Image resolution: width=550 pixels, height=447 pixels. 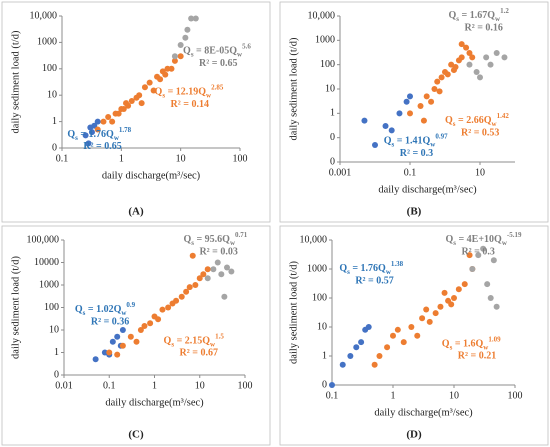 I want to click on y-tick-label: 1000, so click(x=317, y=268).